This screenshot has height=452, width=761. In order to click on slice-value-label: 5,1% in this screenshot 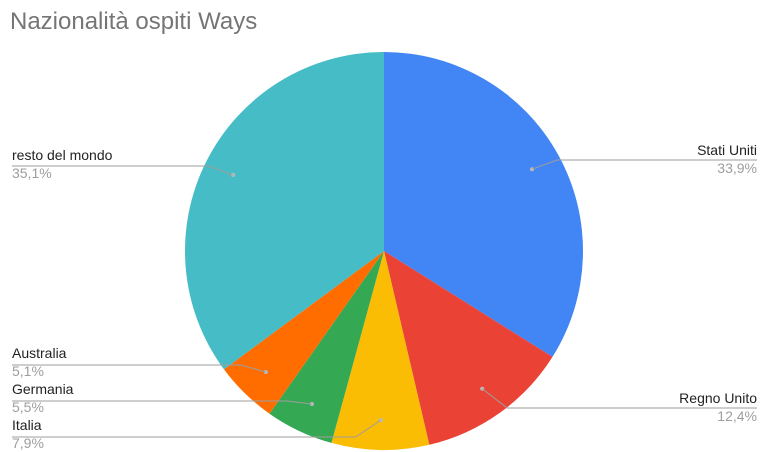, I will do `click(28, 371)`.